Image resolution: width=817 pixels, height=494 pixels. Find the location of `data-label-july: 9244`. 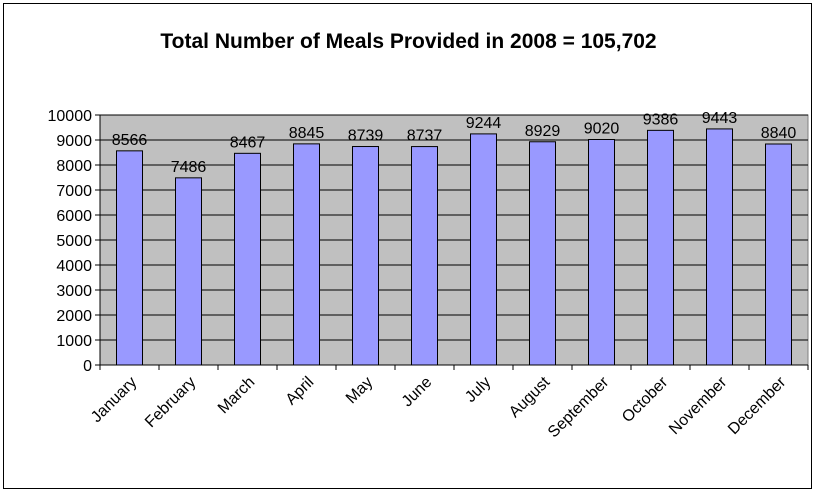

data-label-july: 9244 is located at coordinates (484, 123).